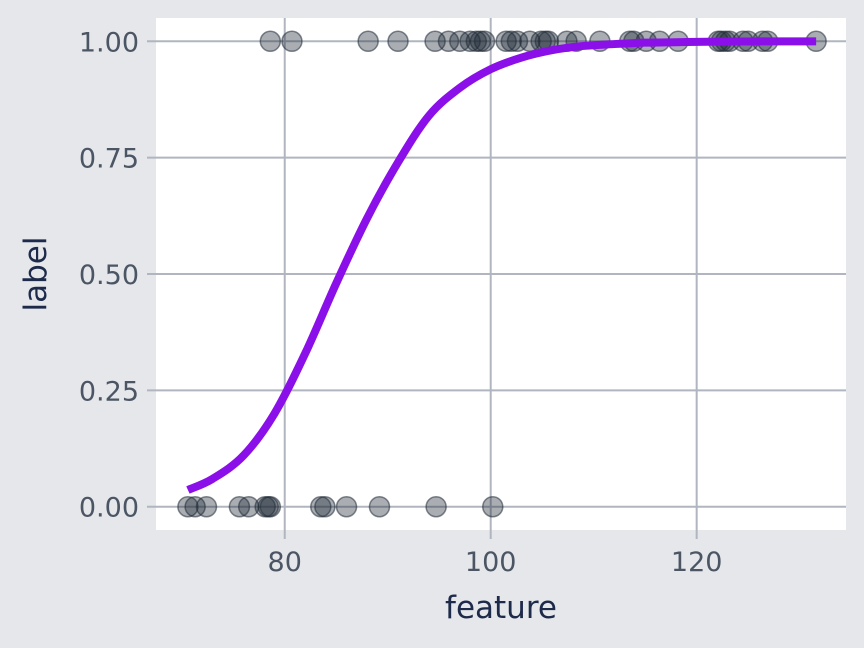 This screenshot has width=864, height=648. I want to click on x-tick-label: 120, so click(697, 562).